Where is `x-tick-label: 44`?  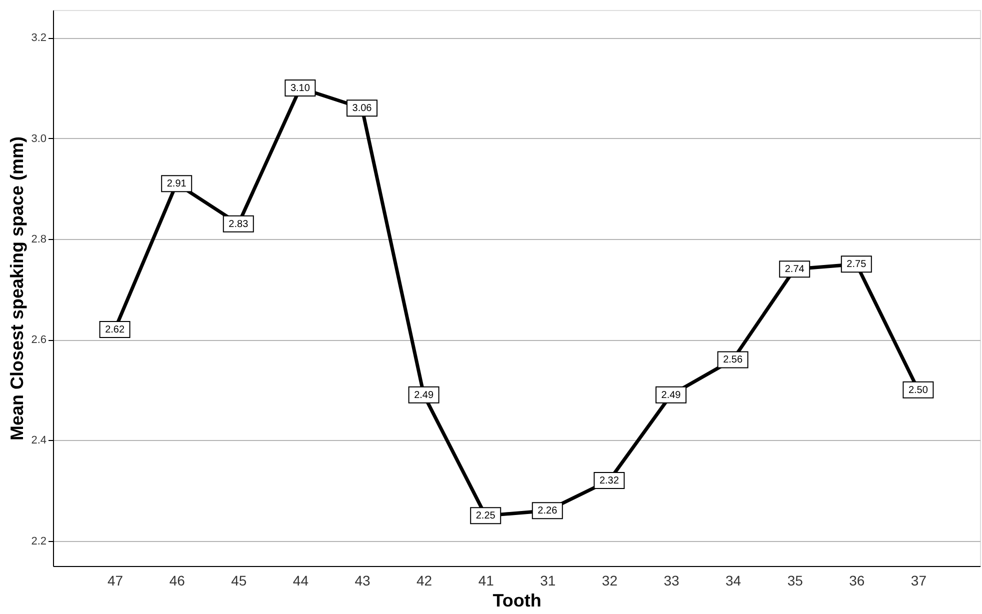 x-tick-label: 44 is located at coordinates (300, 580).